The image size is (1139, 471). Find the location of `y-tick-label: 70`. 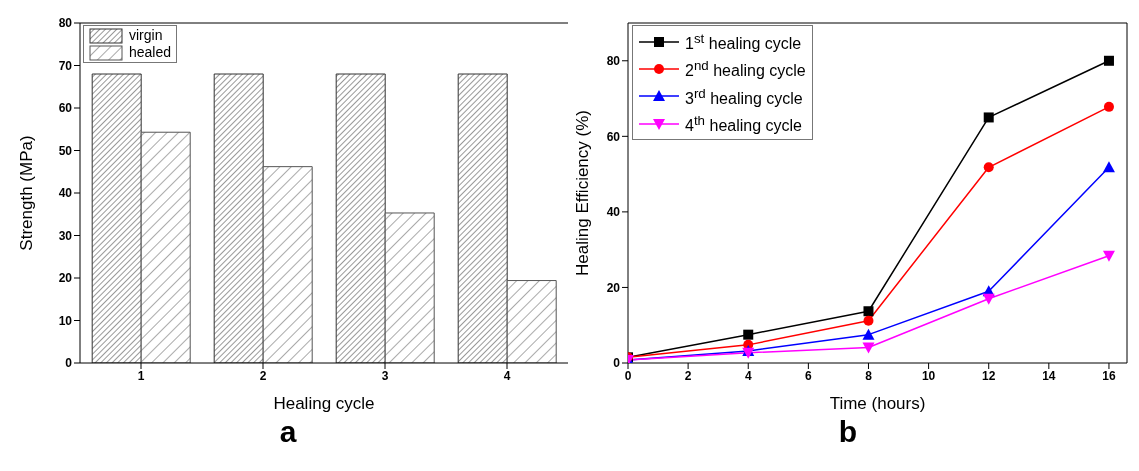

y-tick-label: 70 is located at coordinates (65, 65).